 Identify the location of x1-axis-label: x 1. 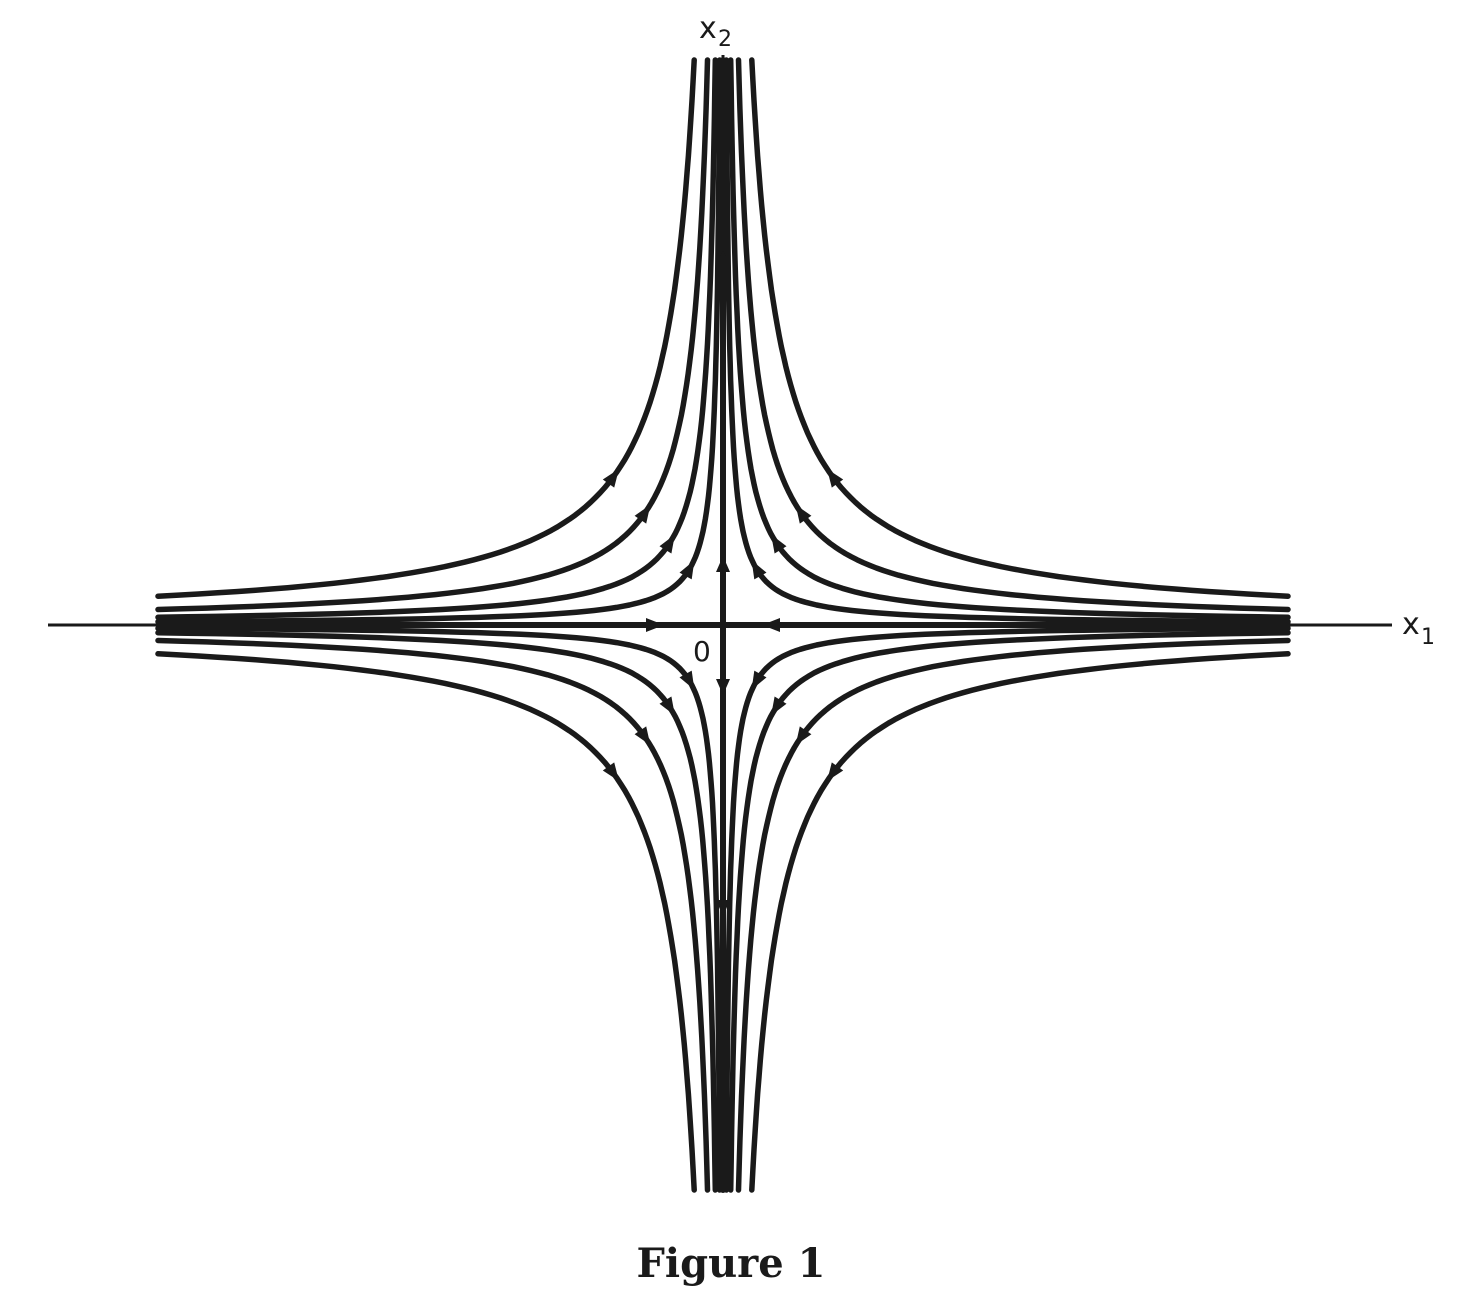
(1418, 628).